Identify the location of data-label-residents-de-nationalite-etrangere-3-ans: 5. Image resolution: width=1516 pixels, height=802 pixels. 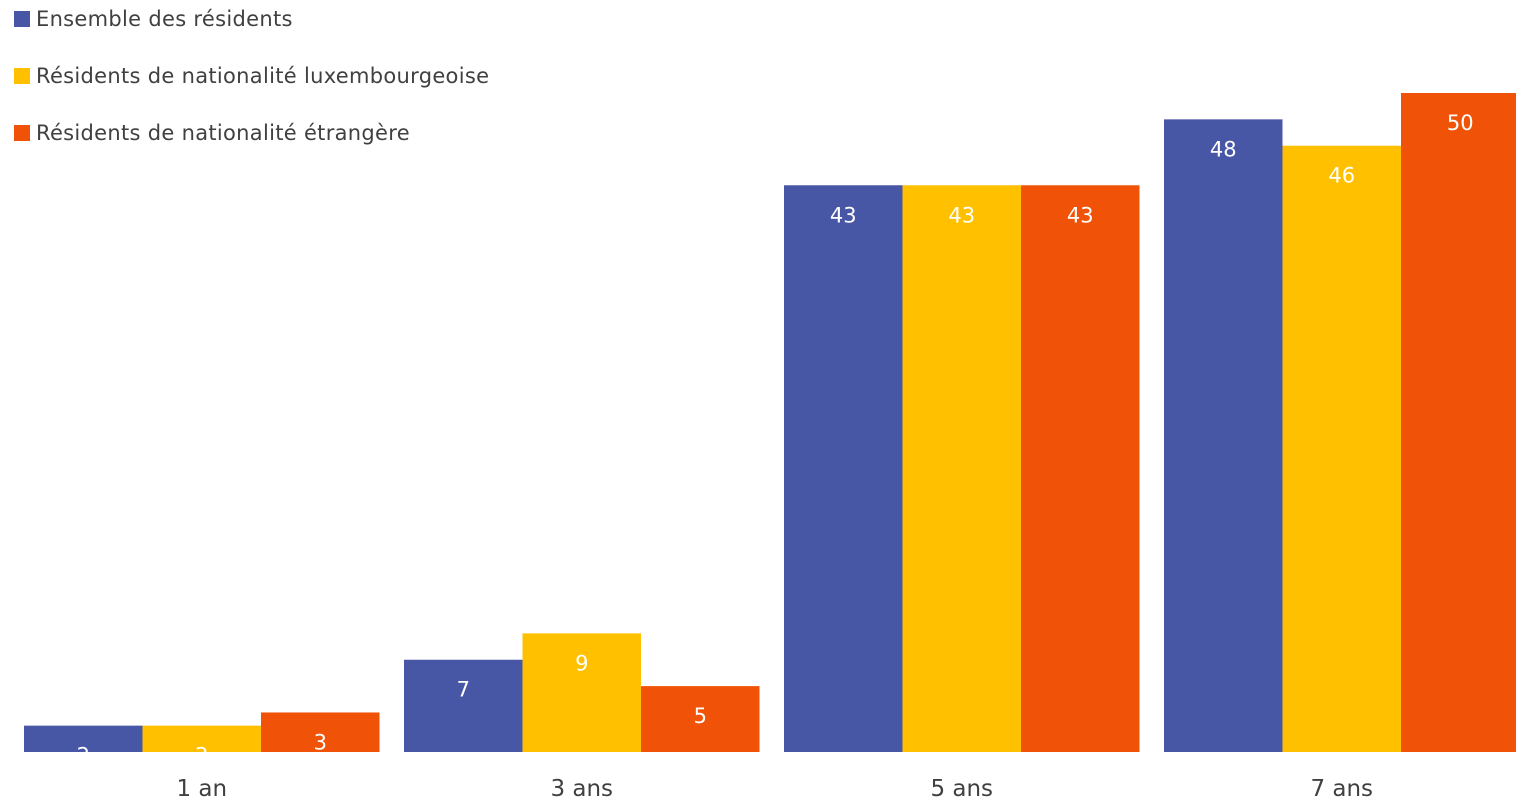
(700, 716).